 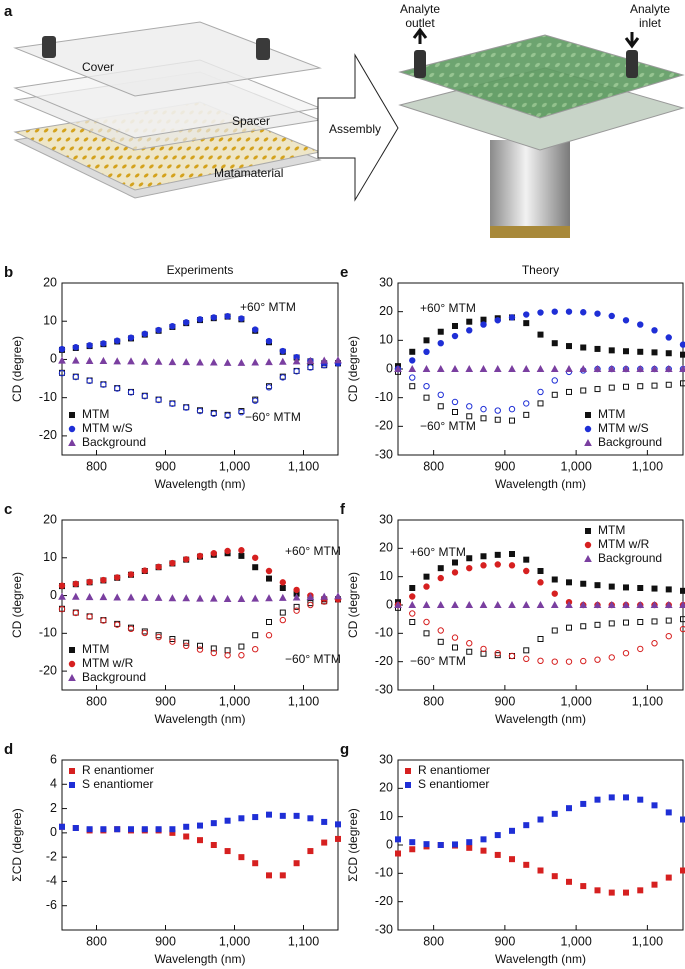 What do you see at coordinates (384, 426) in the screenshot?
I see `y-tick-label: -20` at bounding box center [384, 426].